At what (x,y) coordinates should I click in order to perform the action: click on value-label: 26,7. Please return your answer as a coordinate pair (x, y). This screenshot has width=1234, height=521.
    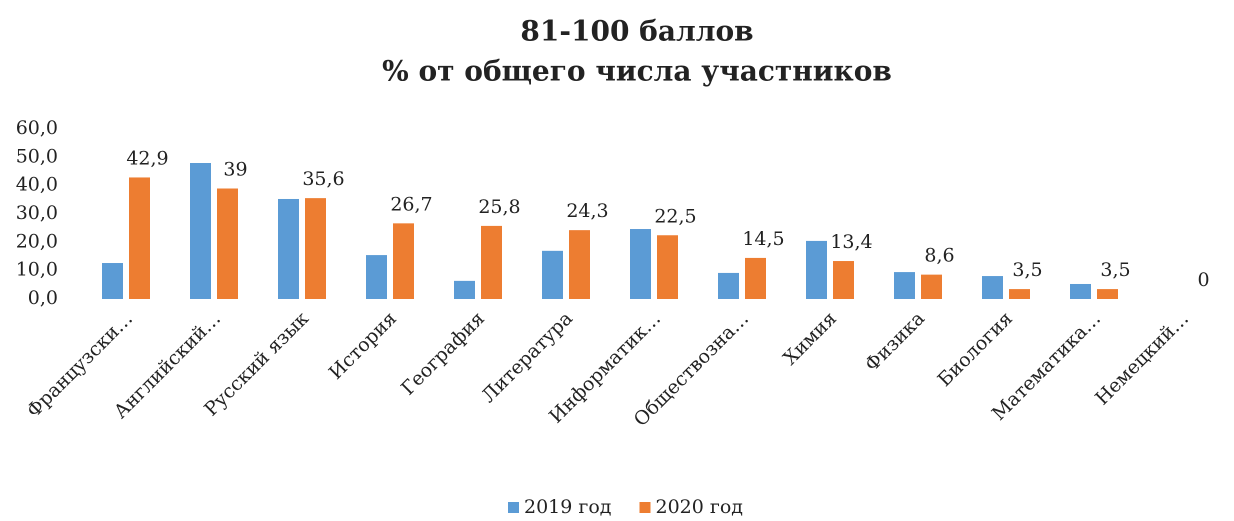
    Looking at the image, I should click on (411, 204).